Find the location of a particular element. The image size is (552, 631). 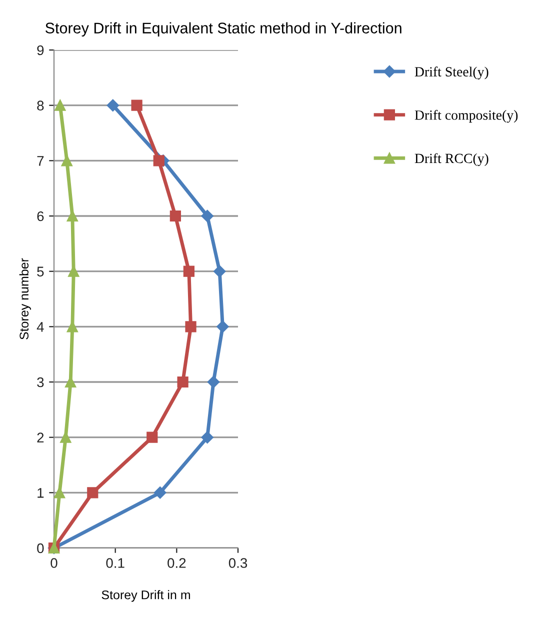

y-tick-label: 1 is located at coordinates (41, 493).